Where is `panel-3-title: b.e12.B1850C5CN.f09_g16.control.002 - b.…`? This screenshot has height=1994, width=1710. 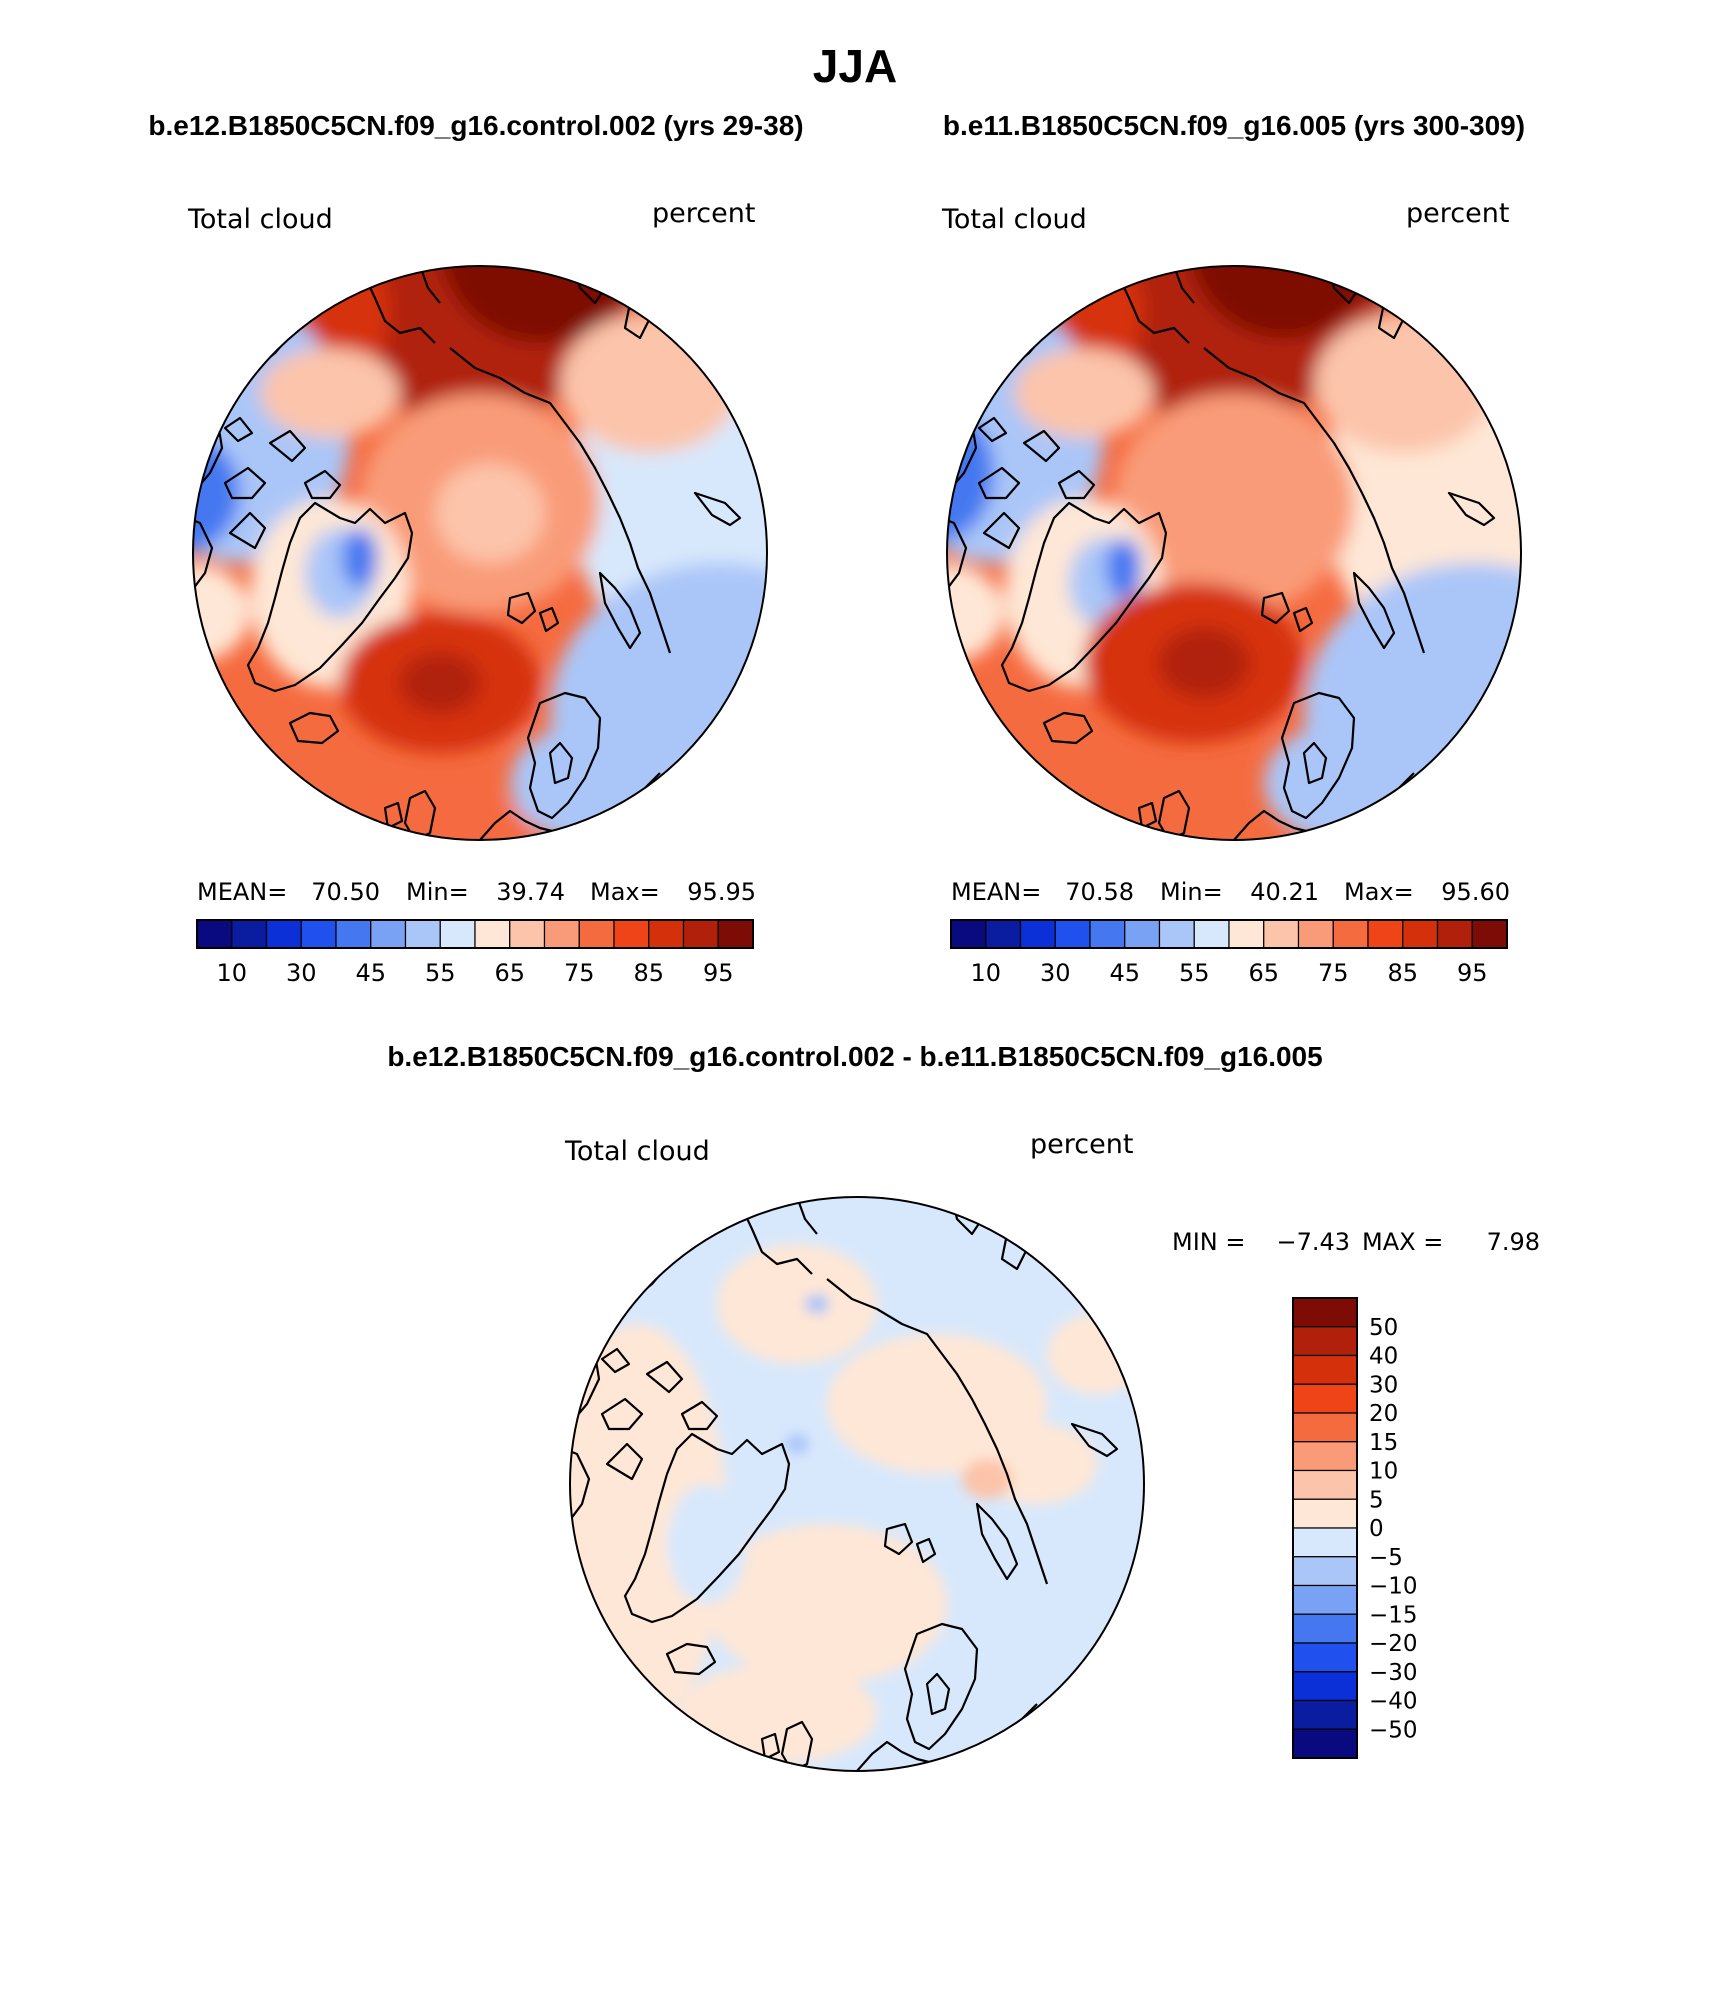
panel-3-title: b.e12.B1850C5CN.f09_g16.control.002 - b.… is located at coordinates (854, 1056).